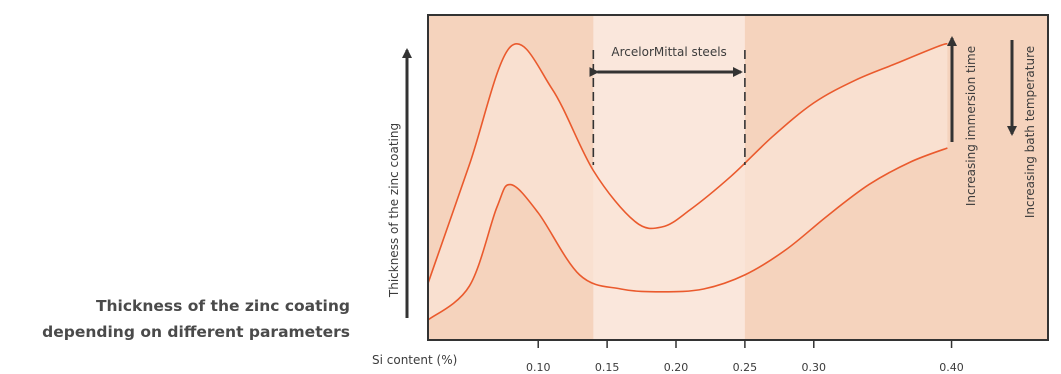 Image resolution: width=1061 pixels, height=374 pixels. I want to click on x-axis-ticks: 0.10 0.15 0.20 0.25 0.30 0.40, so click(745, 357).